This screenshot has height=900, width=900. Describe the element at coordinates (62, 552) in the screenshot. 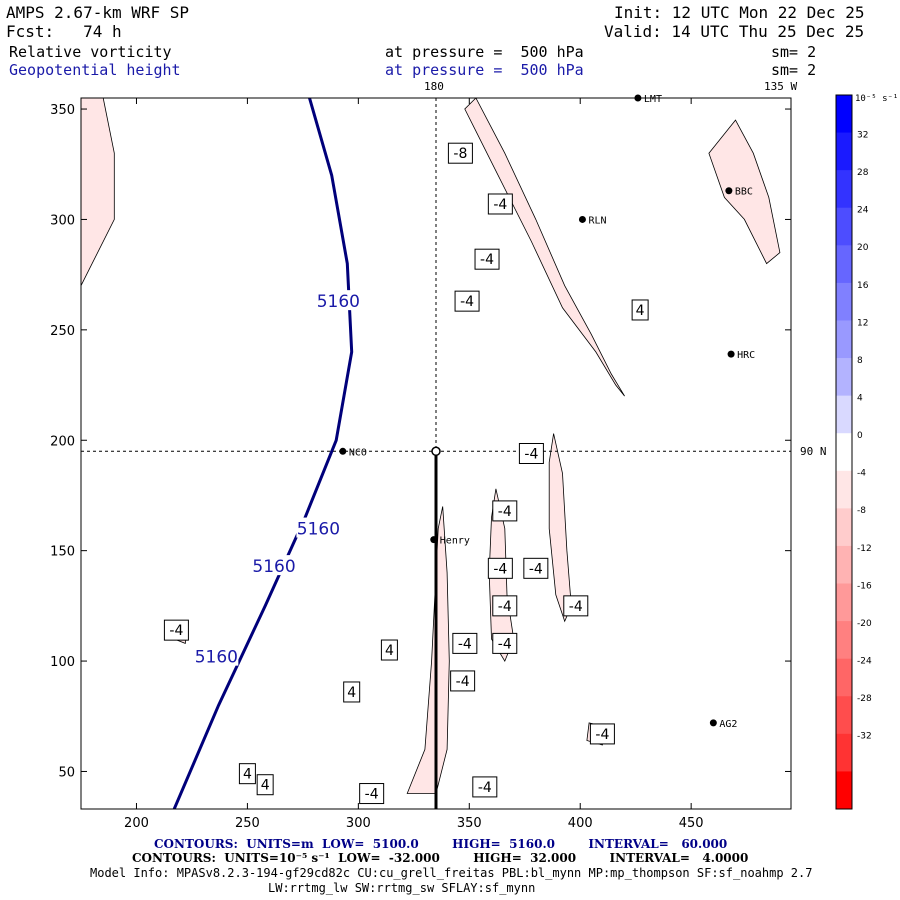

I see `y-tick-label: 150` at that location.